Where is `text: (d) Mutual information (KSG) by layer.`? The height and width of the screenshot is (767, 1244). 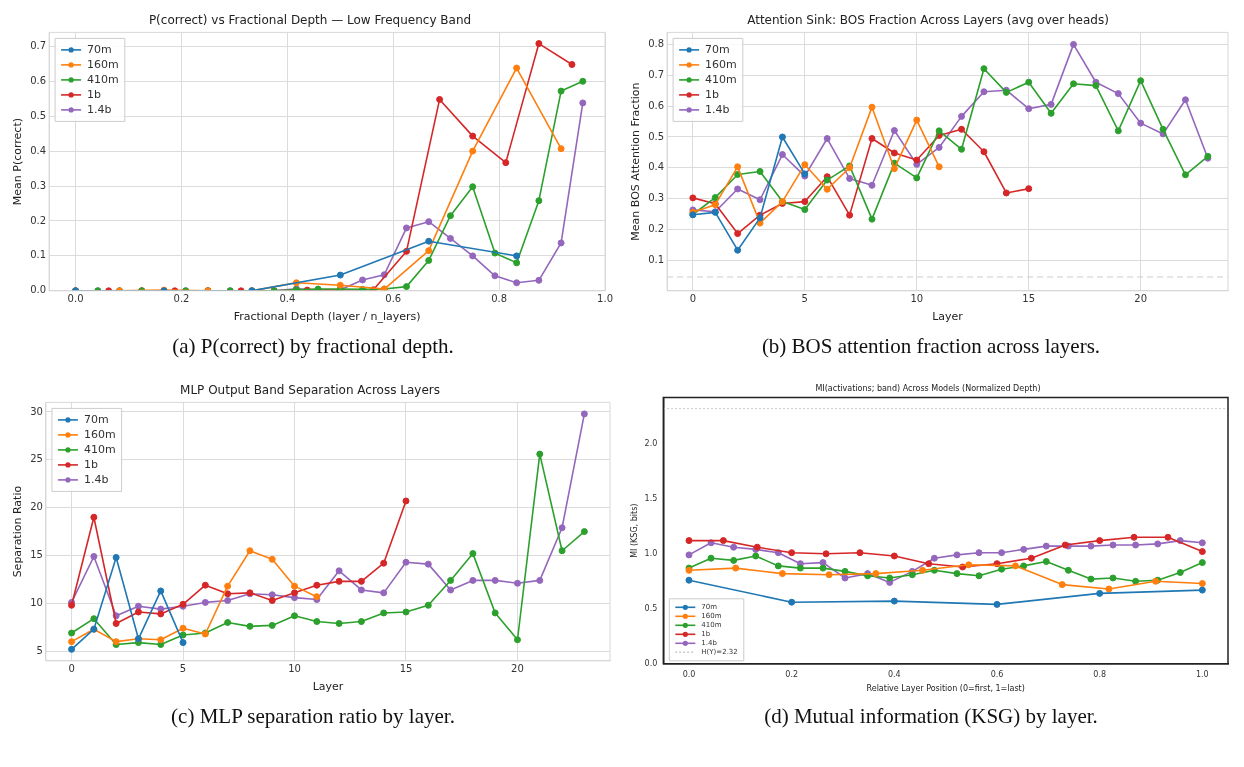 text: (d) Mutual information (KSG) by layer. is located at coordinates (931, 717).